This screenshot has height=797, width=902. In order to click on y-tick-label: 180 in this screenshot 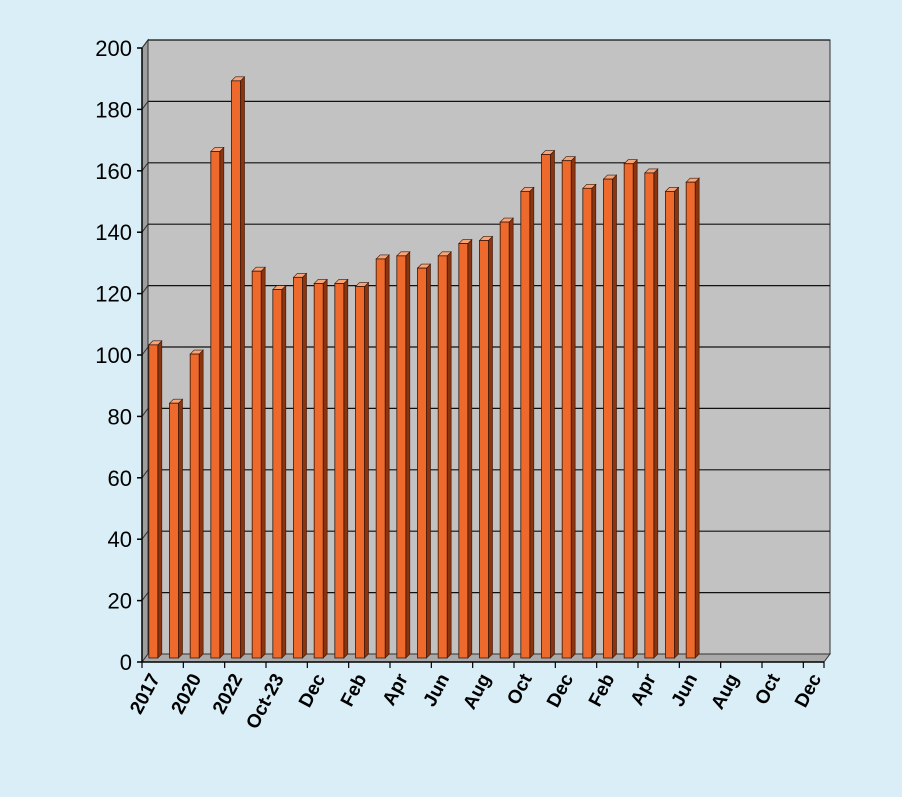, I will do `click(113, 109)`.